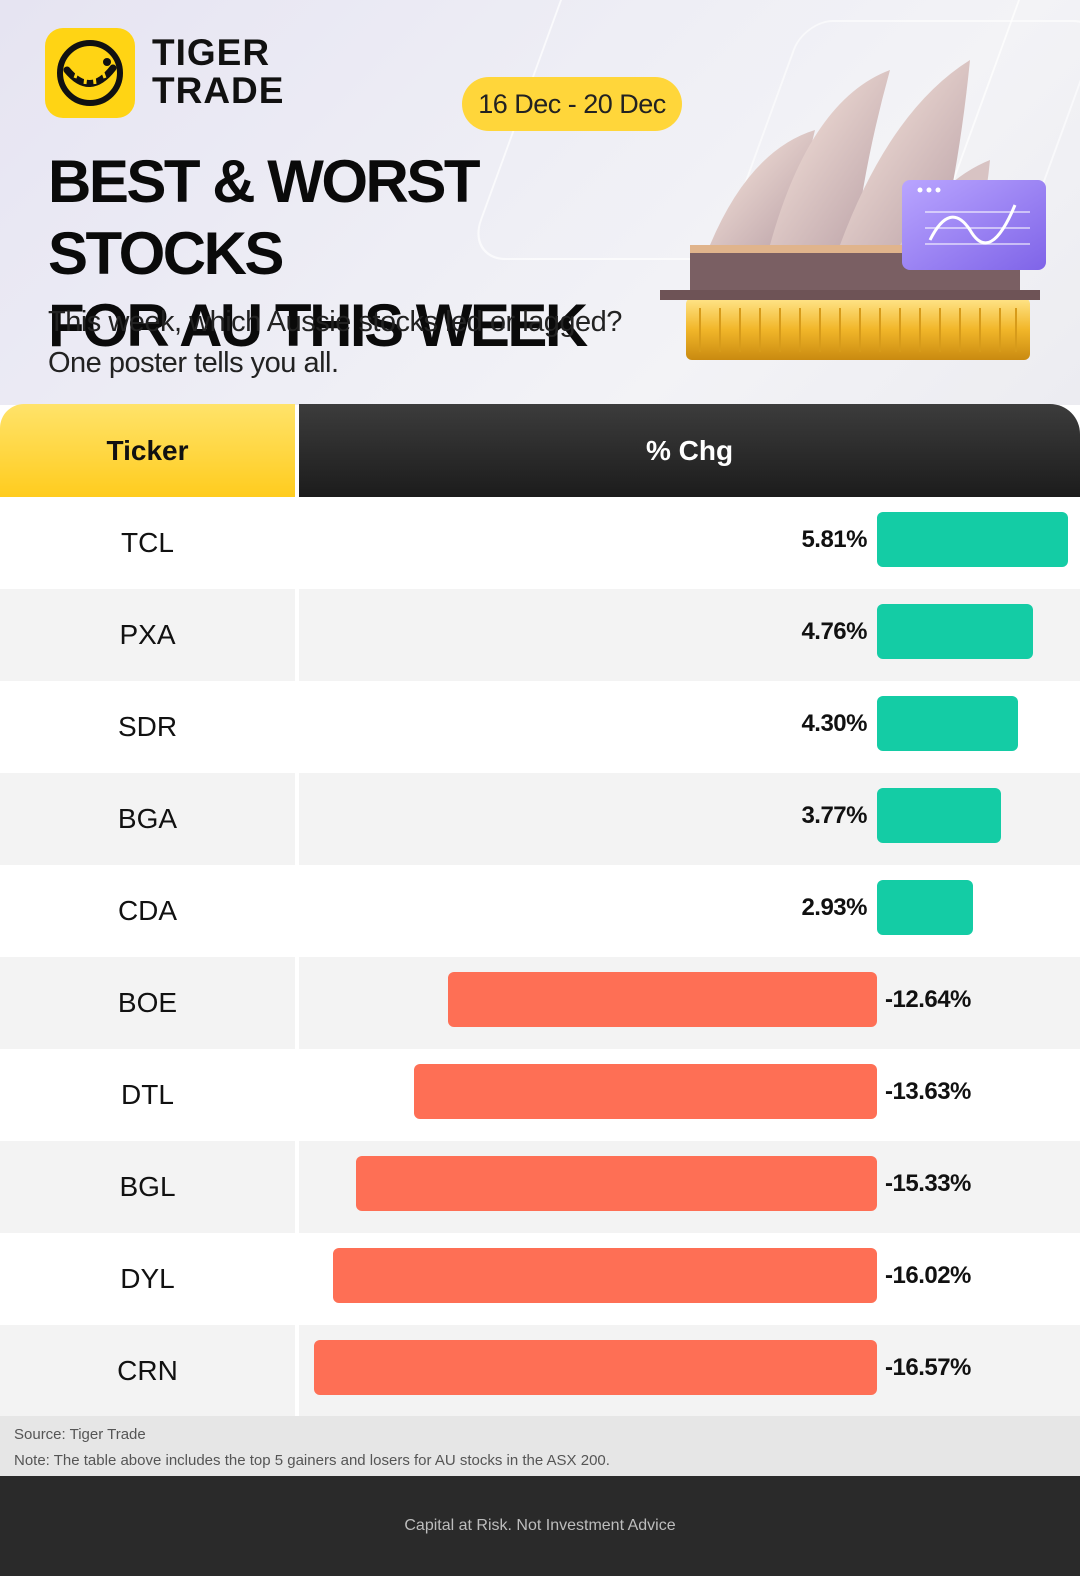 The image size is (1080, 1576). I want to click on tiger-logo-icon, so click(90, 73).